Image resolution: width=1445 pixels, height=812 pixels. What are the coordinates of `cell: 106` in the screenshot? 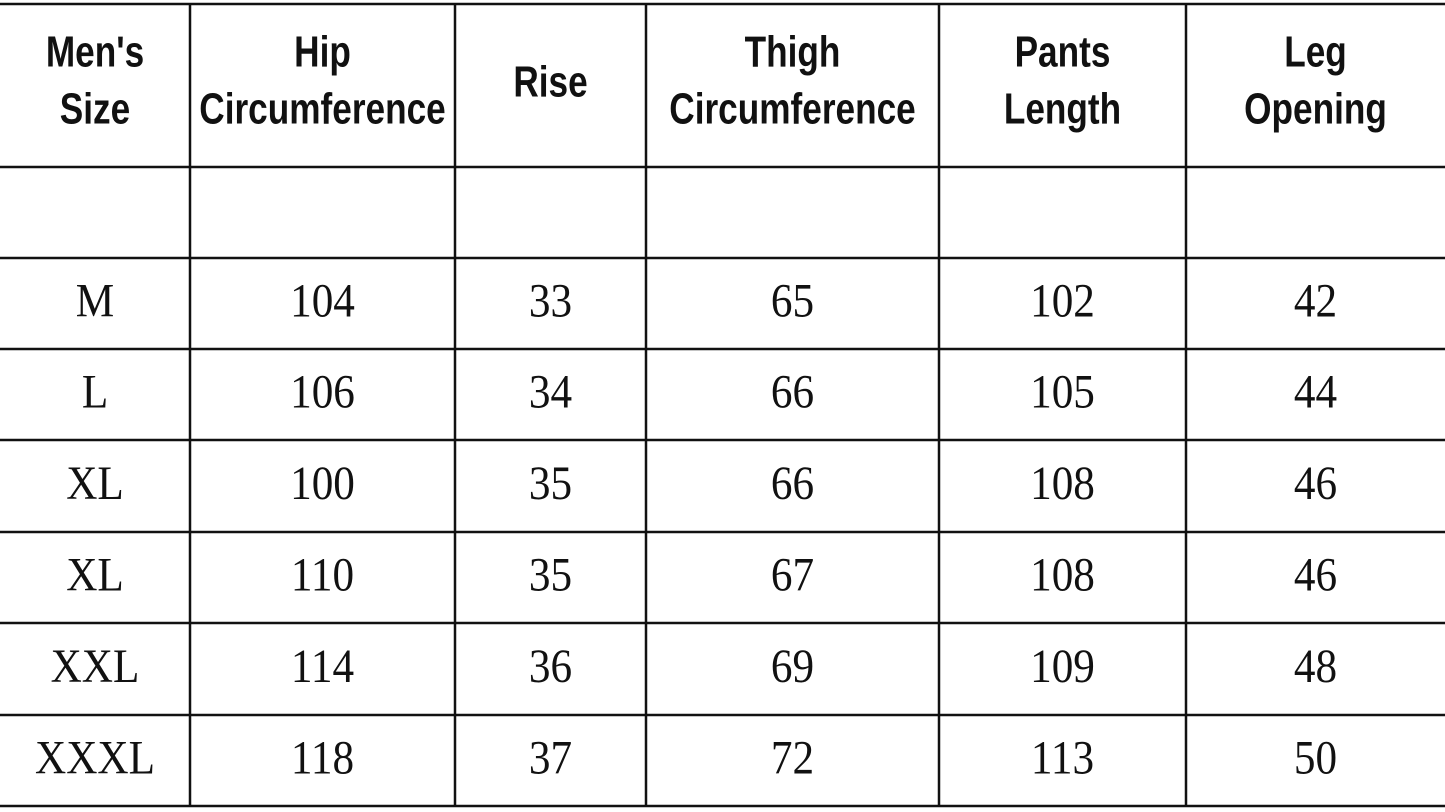 It's located at (322, 391).